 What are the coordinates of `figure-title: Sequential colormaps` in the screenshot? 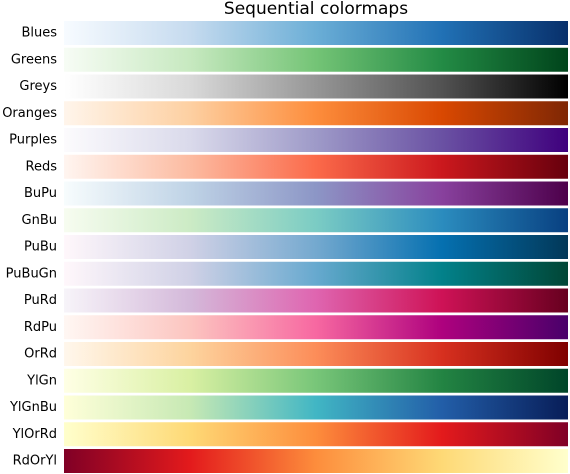 It's located at (316, 9).